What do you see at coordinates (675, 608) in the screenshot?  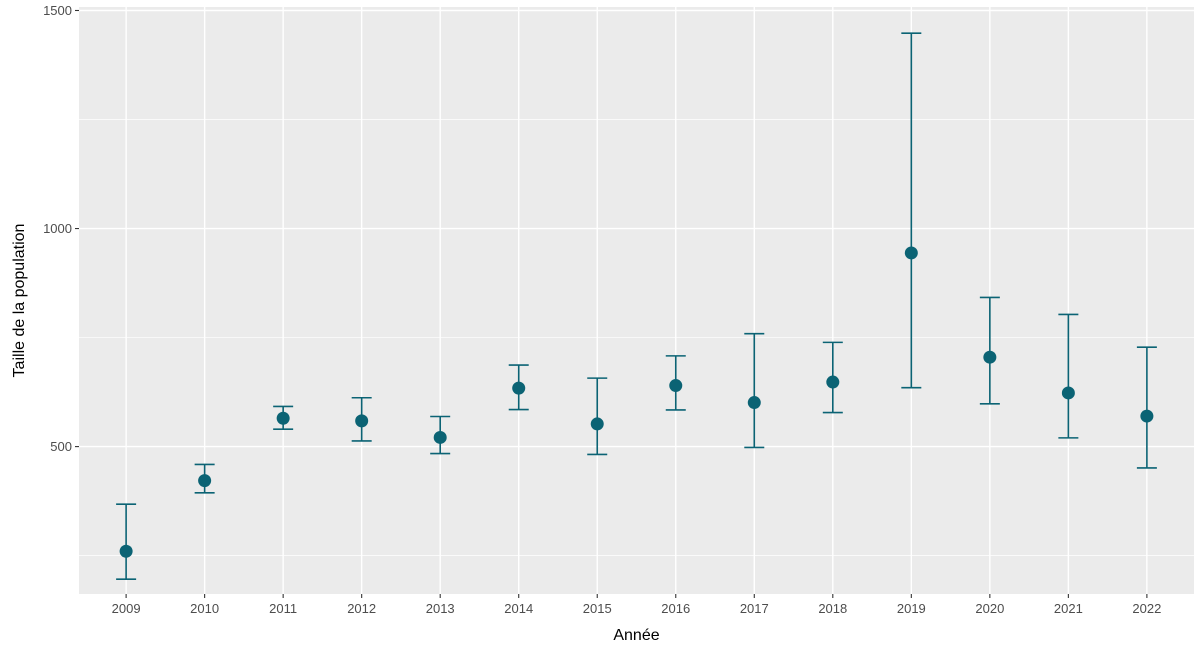 I see `x-tick-label: 2016` at bounding box center [675, 608].